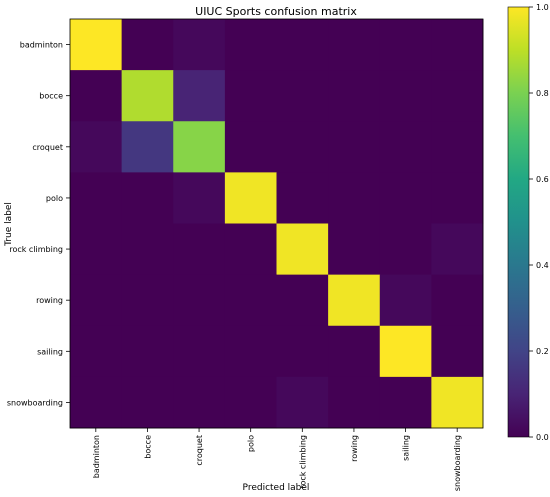 Image resolution: width=550 pixels, height=497 pixels. I want to click on colorbar-tick-label: 0.0, so click(542, 437).